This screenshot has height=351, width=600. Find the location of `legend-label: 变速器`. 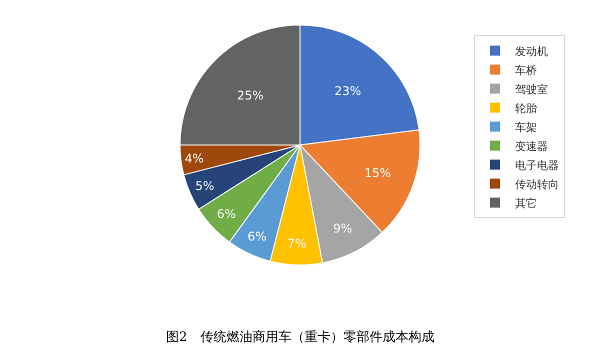

legend-label: 变速器 is located at coordinates (531, 146).